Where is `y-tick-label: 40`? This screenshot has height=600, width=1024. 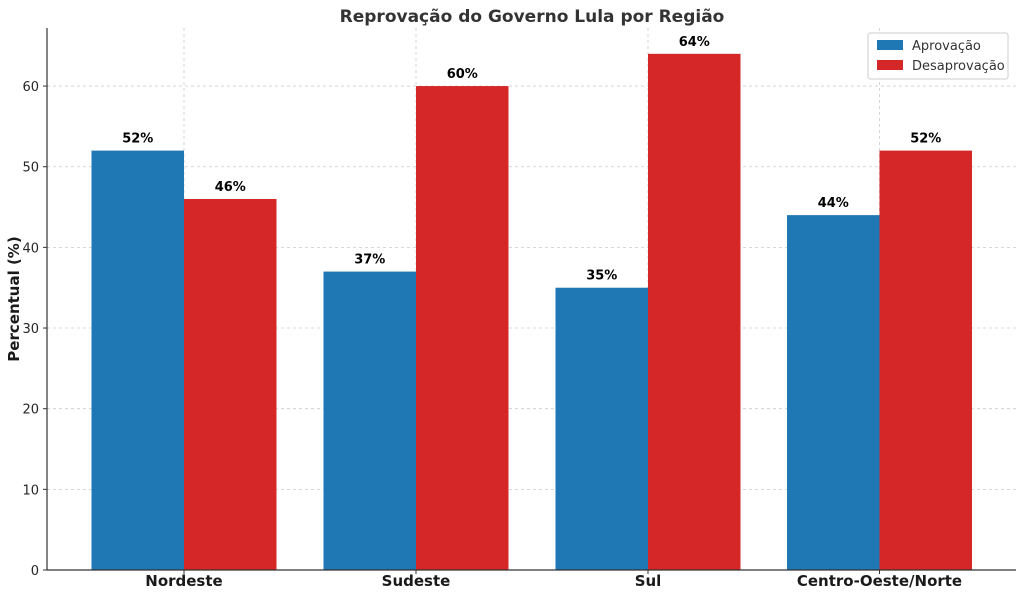
y-tick-label: 40 is located at coordinates (30, 248).